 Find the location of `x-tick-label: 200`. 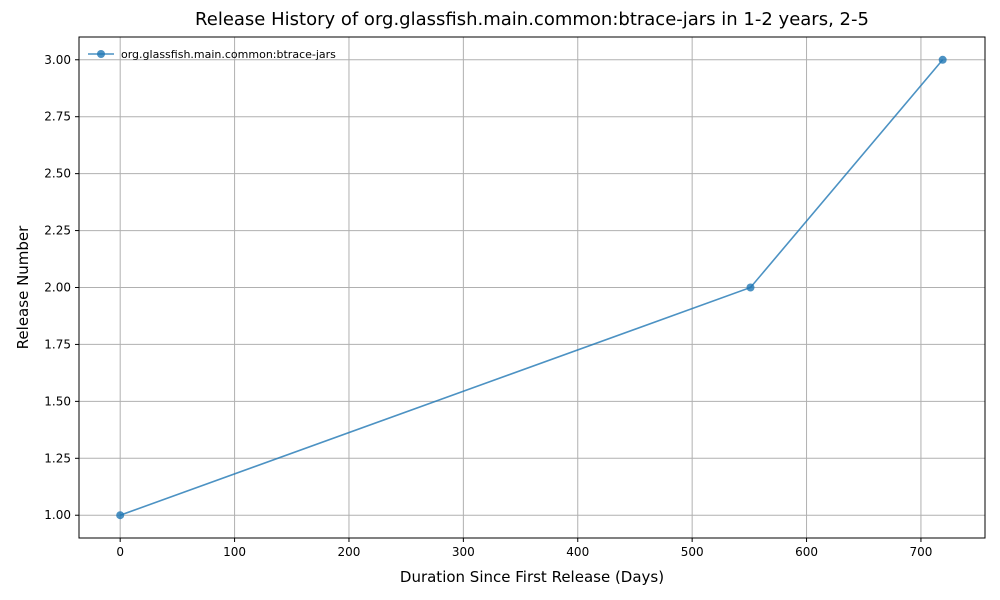

x-tick-label: 200 is located at coordinates (349, 552).